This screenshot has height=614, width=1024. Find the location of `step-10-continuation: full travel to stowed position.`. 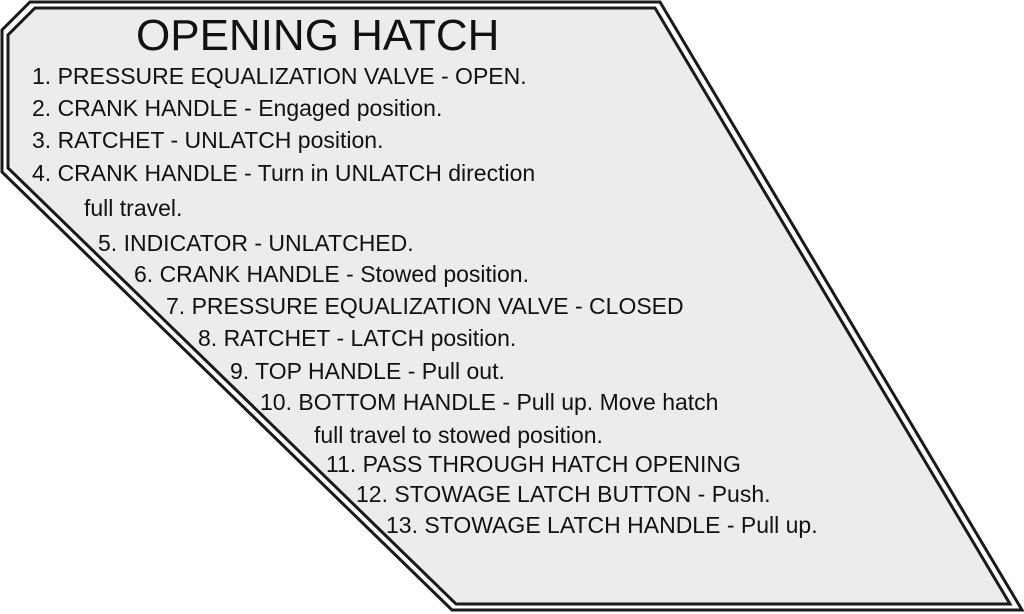

step-10-continuation: full travel to stowed position. is located at coordinates (458, 435).